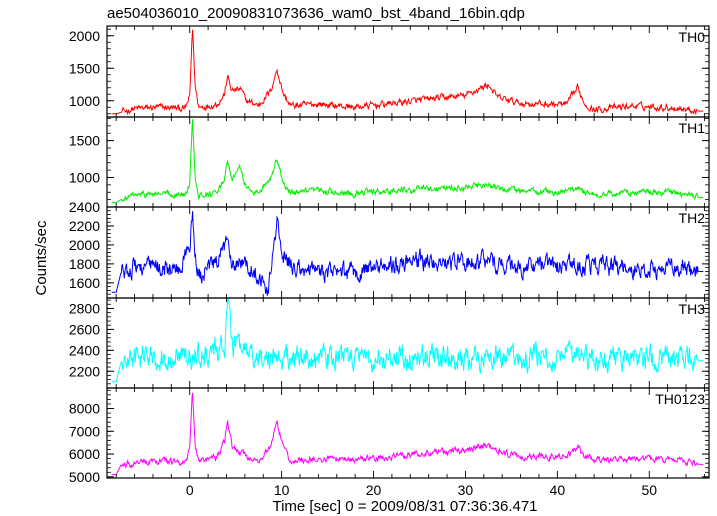  What do you see at coordinates (692, 37) in the screenshot?
I see `panel-label: TH0` at bounding box center [692, 37].